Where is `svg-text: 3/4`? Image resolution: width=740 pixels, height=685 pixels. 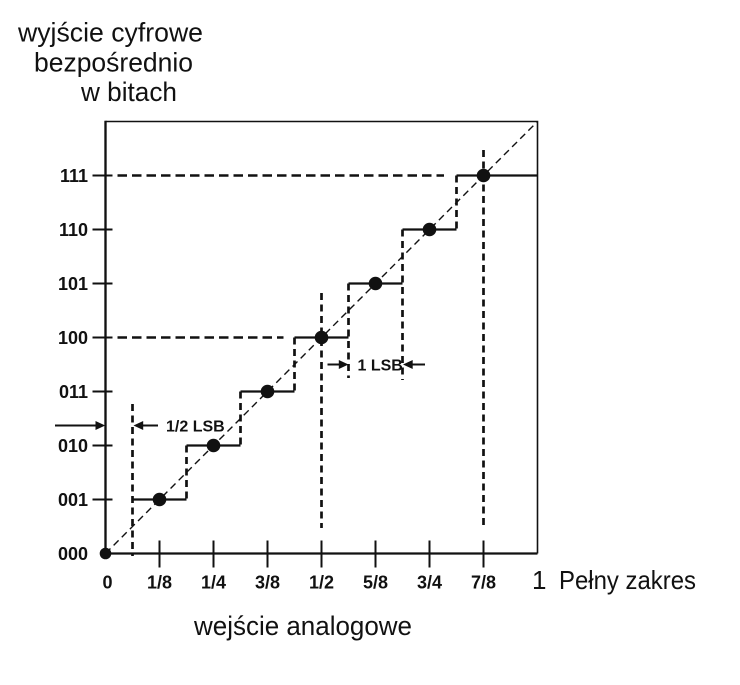 svg-text: 3/4 is located at coordinates (429, 583).